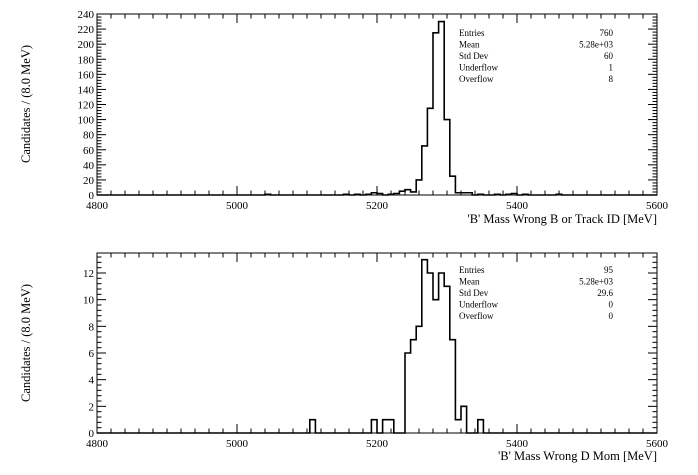  What do you see at coordinates (89, 151) in the screenshot?
I see `y-tick-label: 60` at bounding box center [89, 151].